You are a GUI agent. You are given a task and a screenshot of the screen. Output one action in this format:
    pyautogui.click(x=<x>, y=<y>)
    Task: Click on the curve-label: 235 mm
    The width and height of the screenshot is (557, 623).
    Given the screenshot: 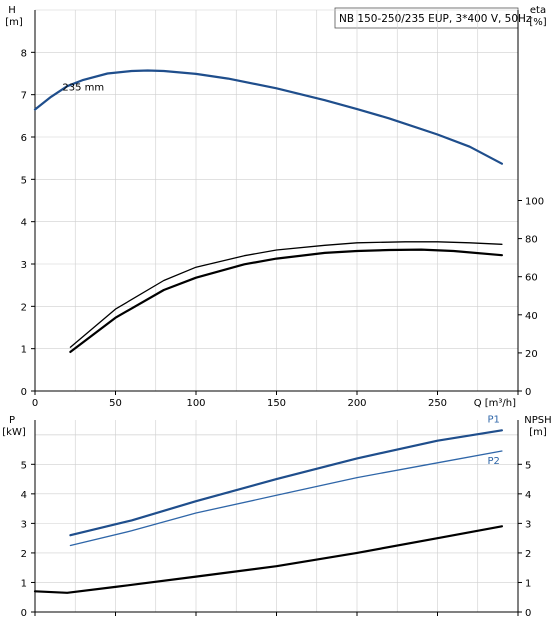 What is the action you would take?
    pyautogui.click(x=83, y=87)
    